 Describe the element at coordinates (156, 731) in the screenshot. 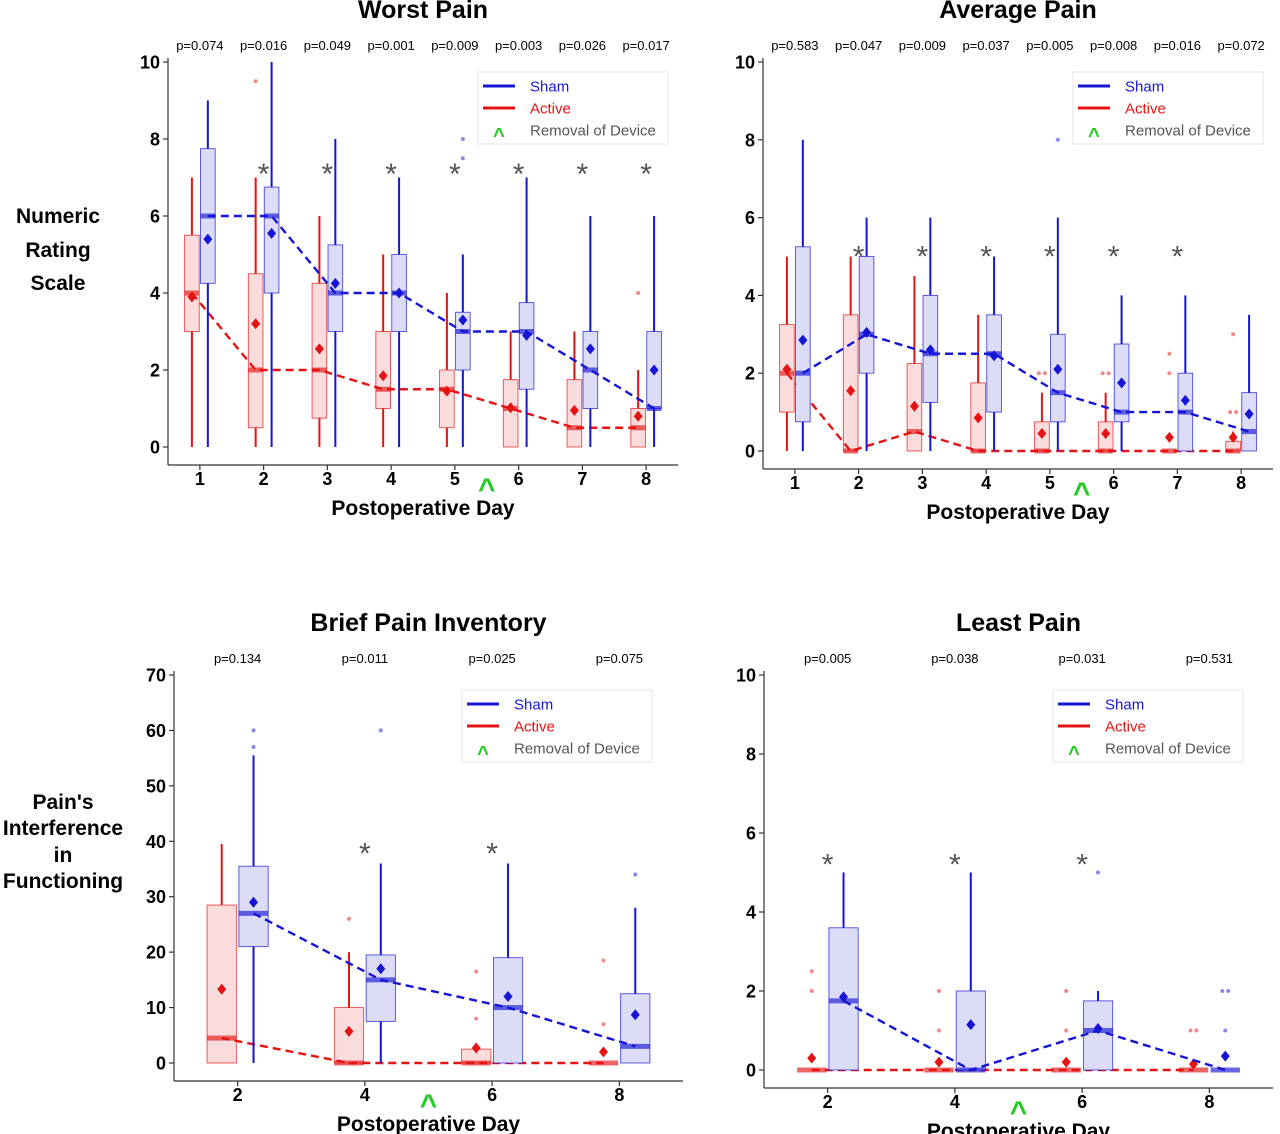

I see `y-tick-label: 60` at that location.